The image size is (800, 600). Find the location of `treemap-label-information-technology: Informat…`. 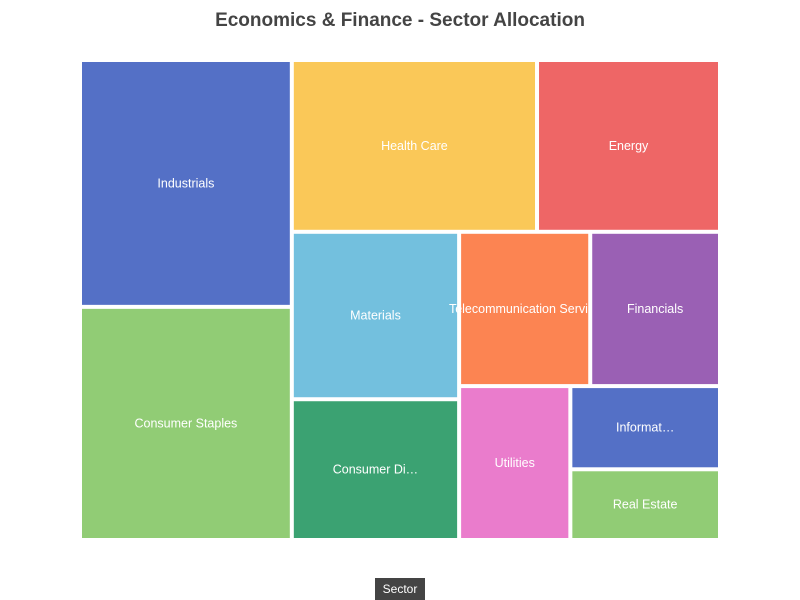

treemap-label-information-technology: Informat… is located at coordinates (645, 428).